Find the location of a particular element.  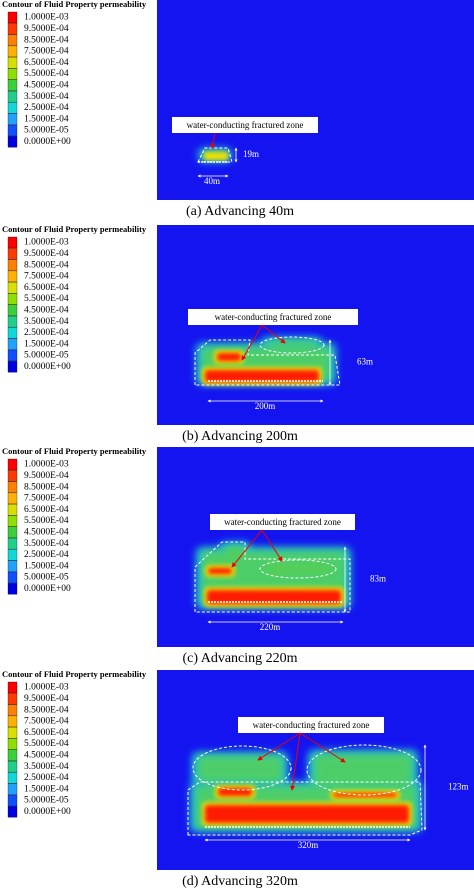

width-label: 200m is located at coordinates (265, 406).